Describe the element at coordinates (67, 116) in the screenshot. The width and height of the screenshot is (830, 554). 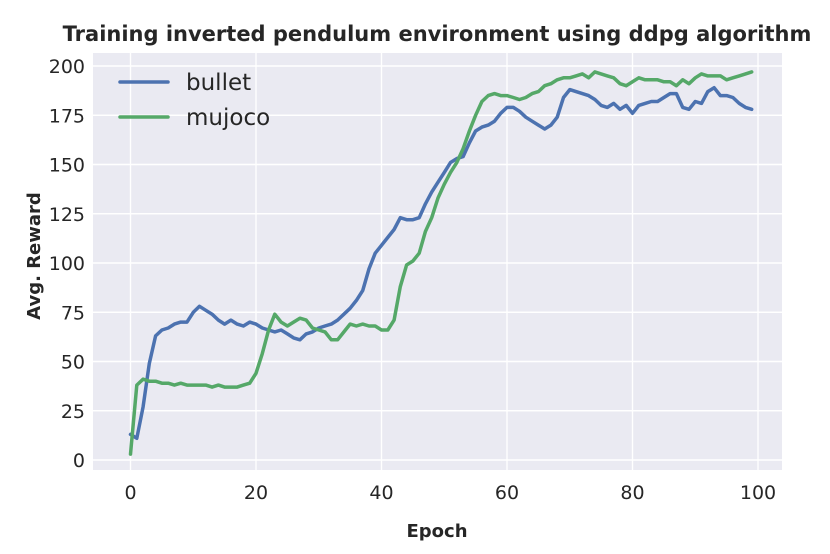
I see `y-tick-label: 175` at that location.